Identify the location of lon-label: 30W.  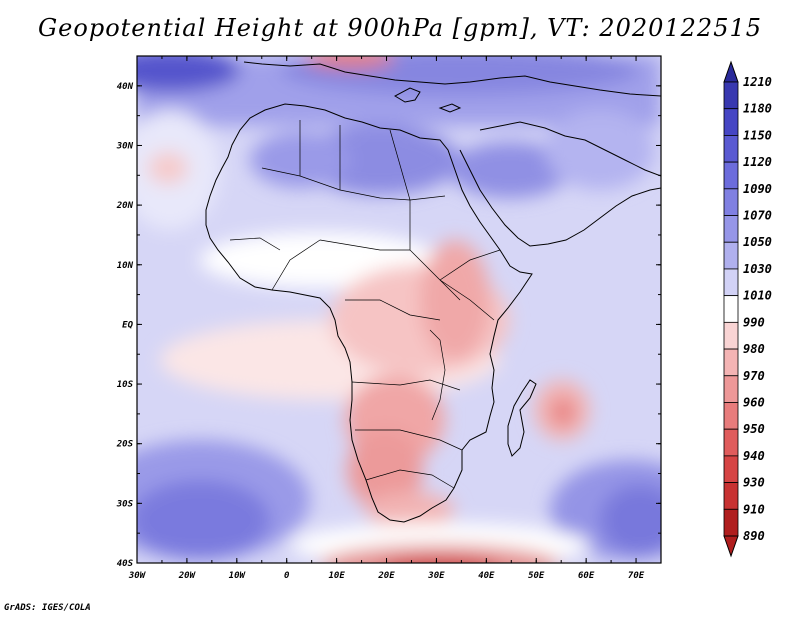
(137, 576).